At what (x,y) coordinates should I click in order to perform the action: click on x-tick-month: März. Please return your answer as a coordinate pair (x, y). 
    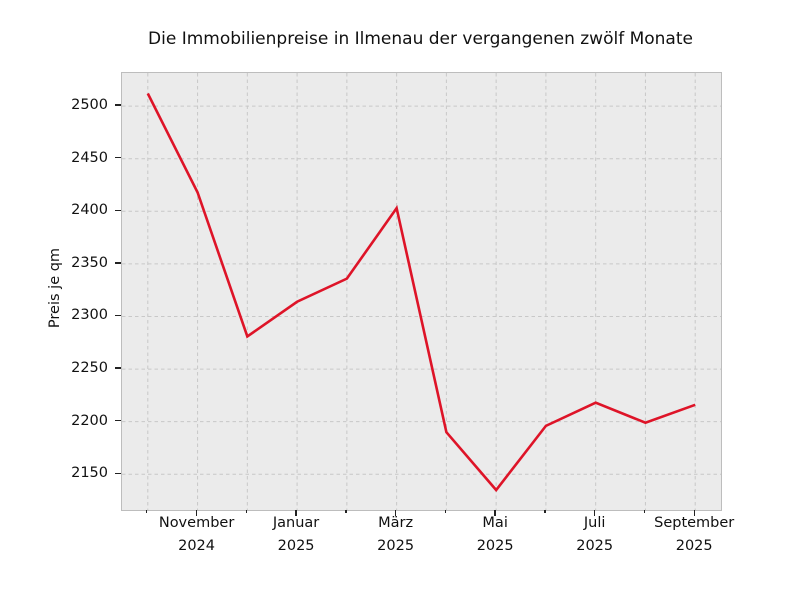
    Looking at the image, I should click on (396, 523).